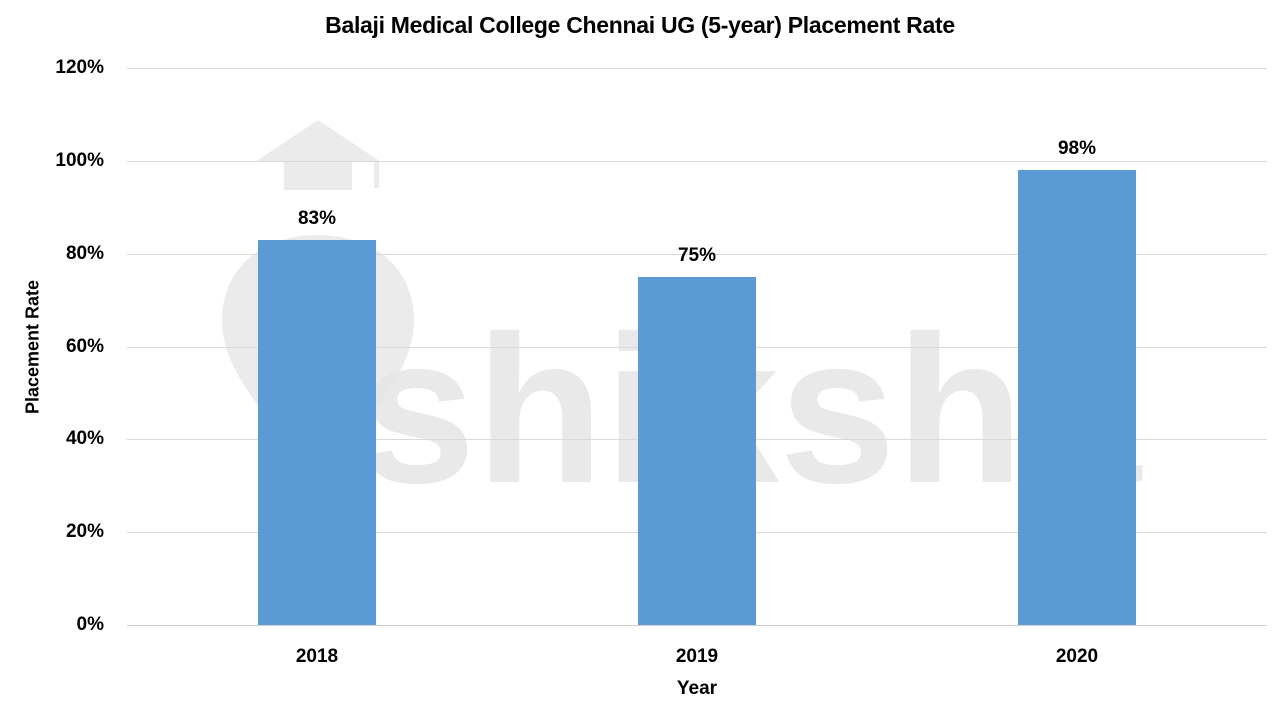 The image size is (1280, 720). Describe the element at coordinates (1077, 149) in the screenshot. I see `bar-value-label: 98%` at that location.